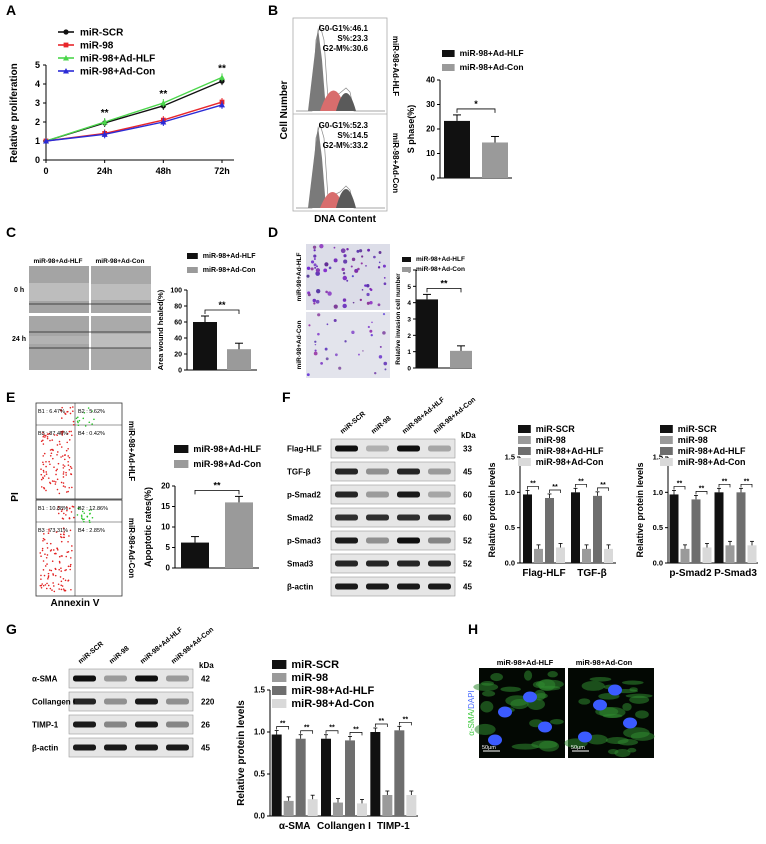 This screenshot has height=844, width=766. I want to click on panel-label-h: H, so click(473, 629).